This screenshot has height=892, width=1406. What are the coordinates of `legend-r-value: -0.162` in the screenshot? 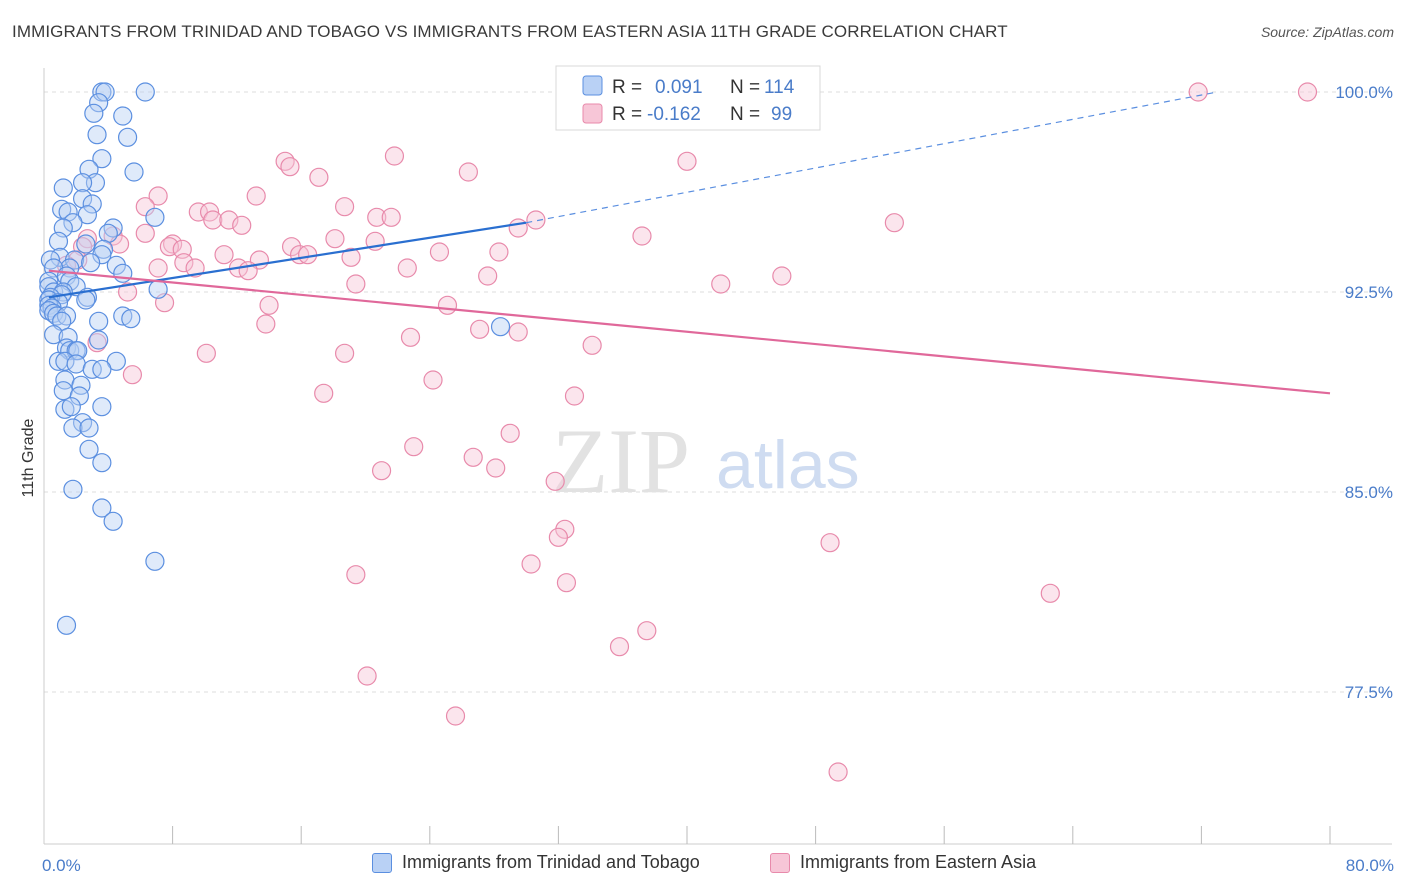 It's located at (674, 114).